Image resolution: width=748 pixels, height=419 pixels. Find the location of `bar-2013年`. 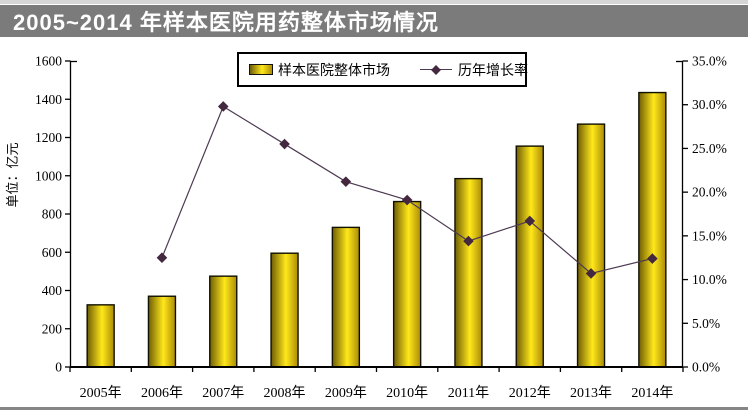

bar-2013年 is located at coordinates (591, 245).